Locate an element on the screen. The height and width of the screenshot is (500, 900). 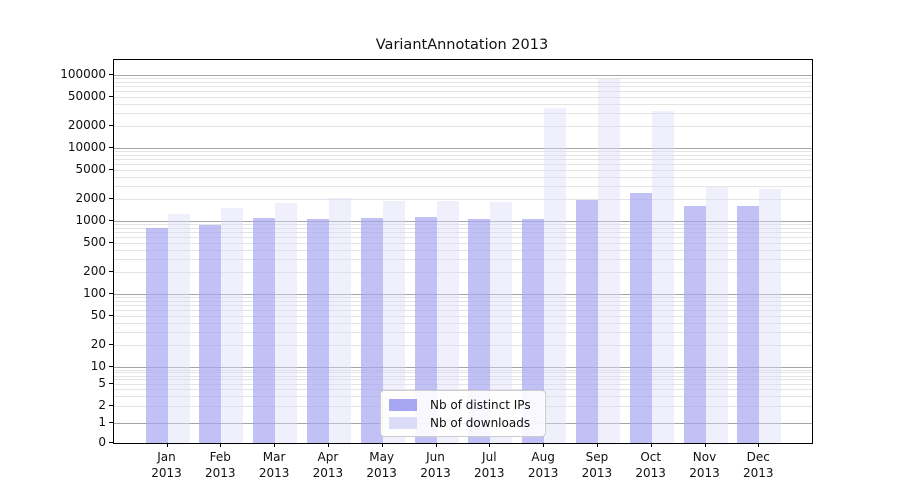
distinct-ips-swatch is located at coordinates (403, 405).